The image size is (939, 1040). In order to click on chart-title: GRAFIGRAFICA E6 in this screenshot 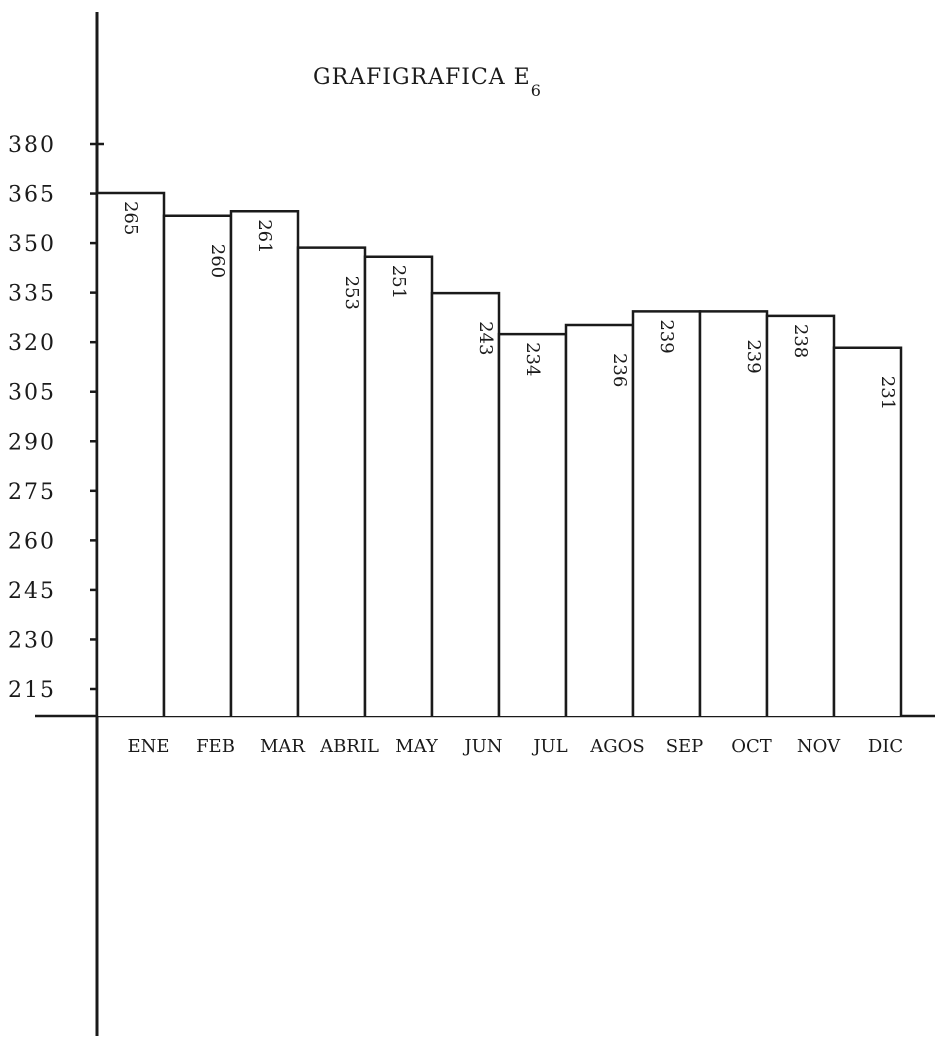, I will do `click(427, 82)`.